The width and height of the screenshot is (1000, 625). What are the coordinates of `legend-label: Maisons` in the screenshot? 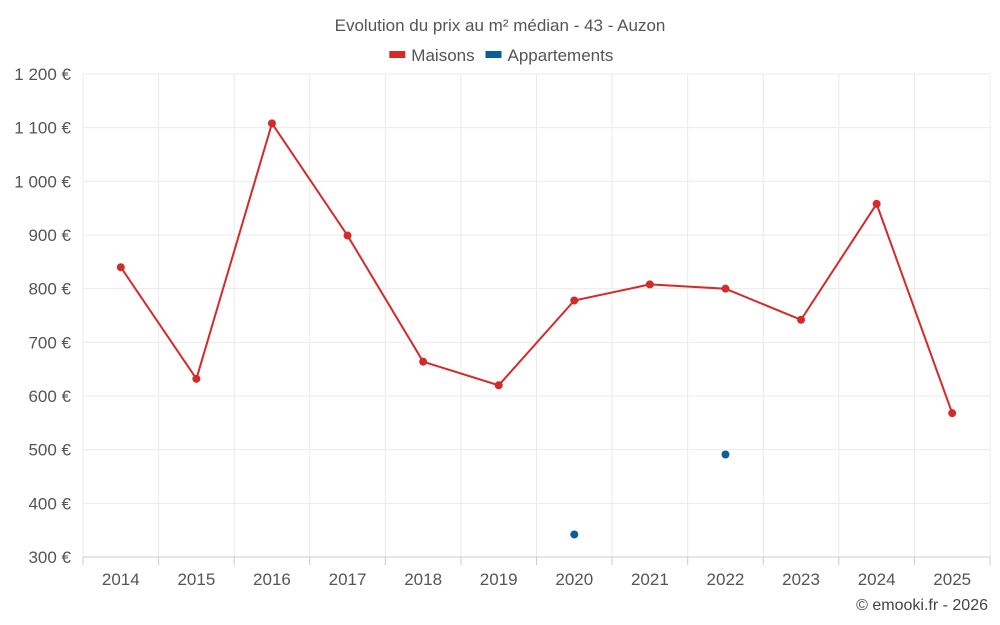 It's located at (442, 55).